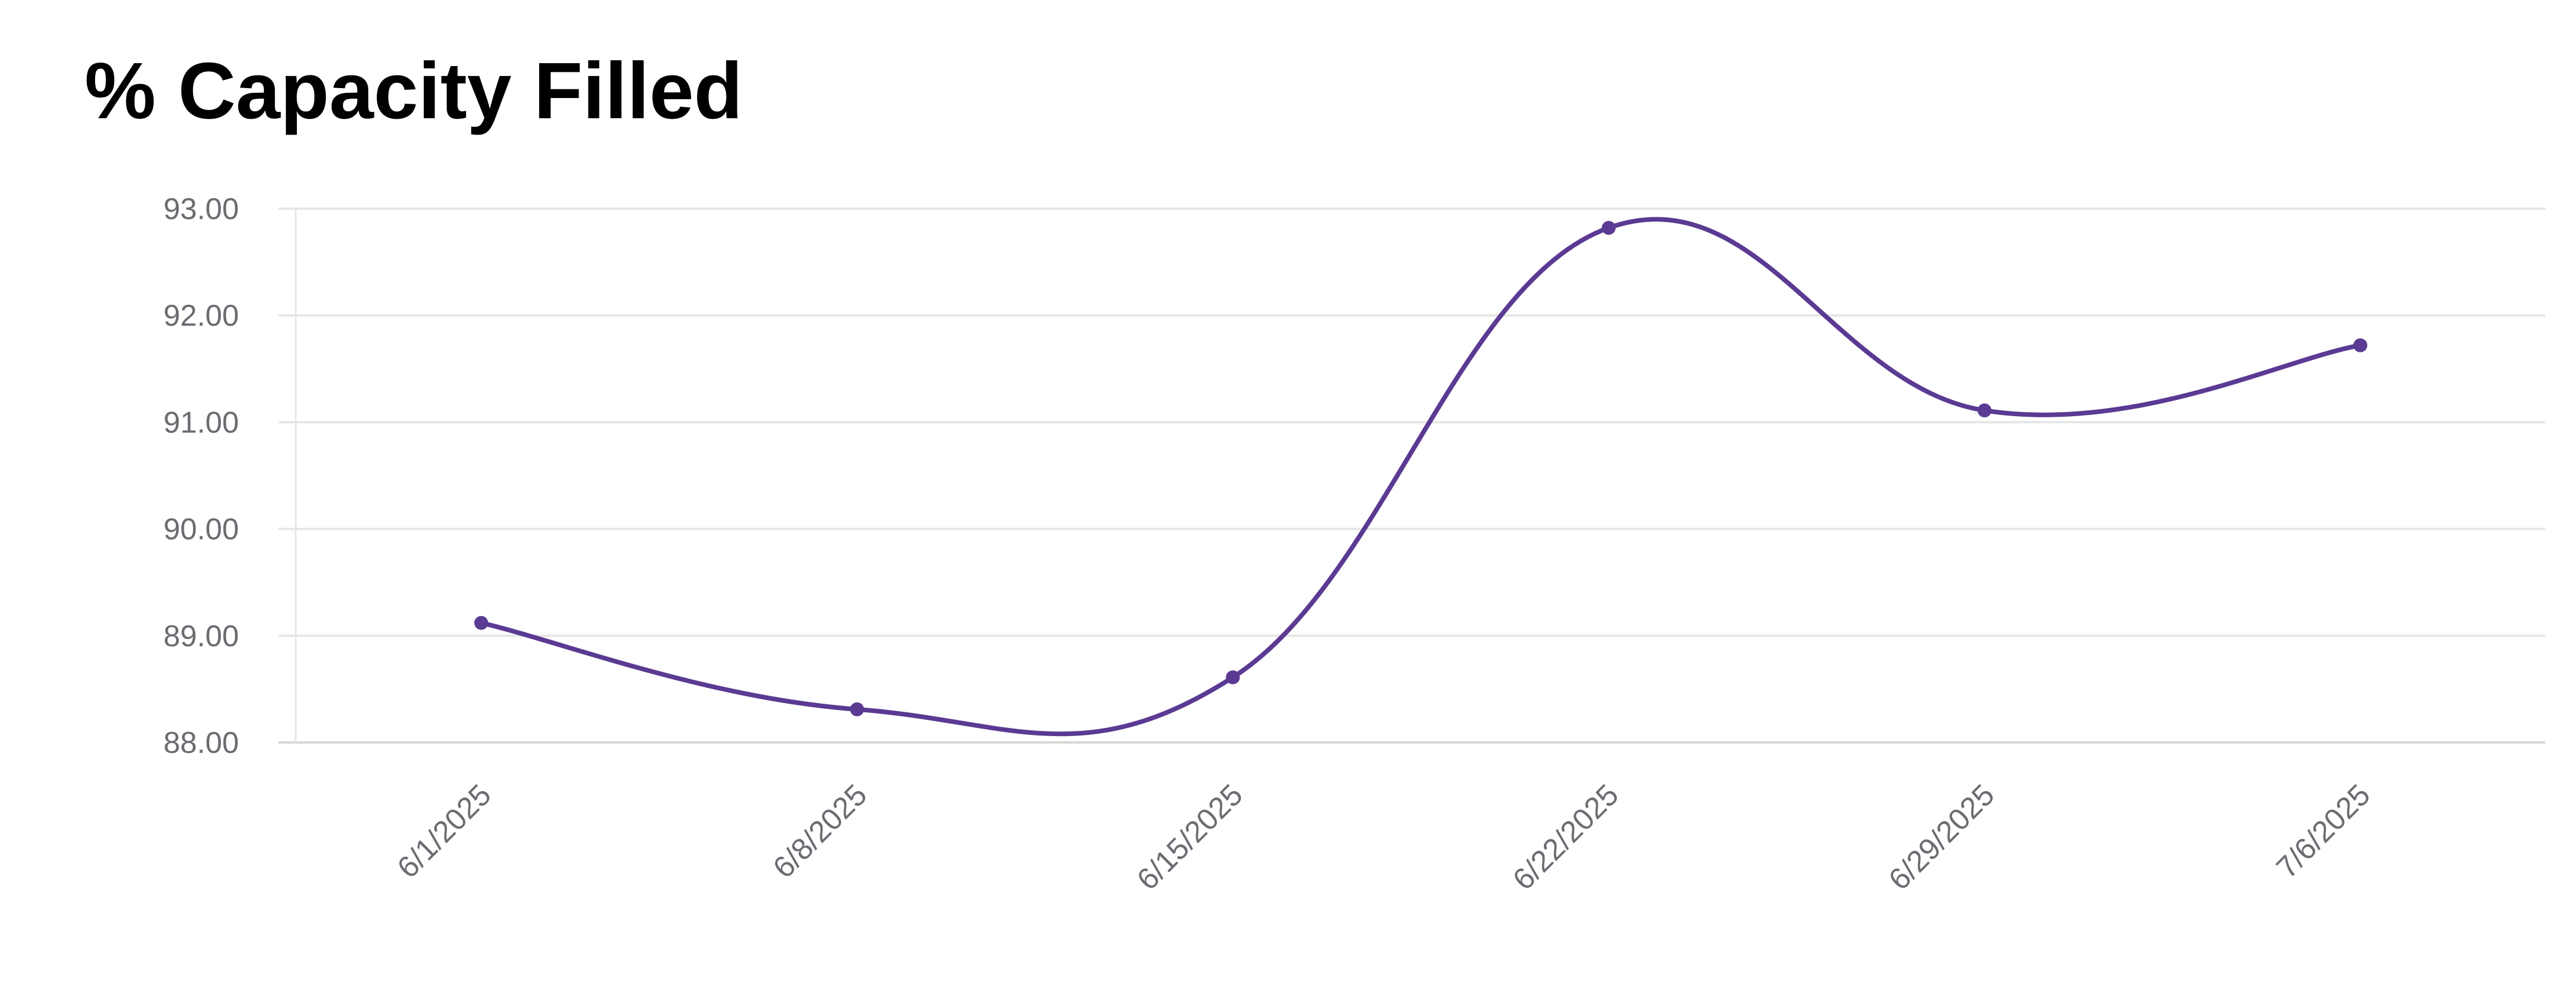  What do you see at coordinates (201, 316) in the screenshot?
I see `y-tick-label: 92.00` at bounding box center [201, 316].